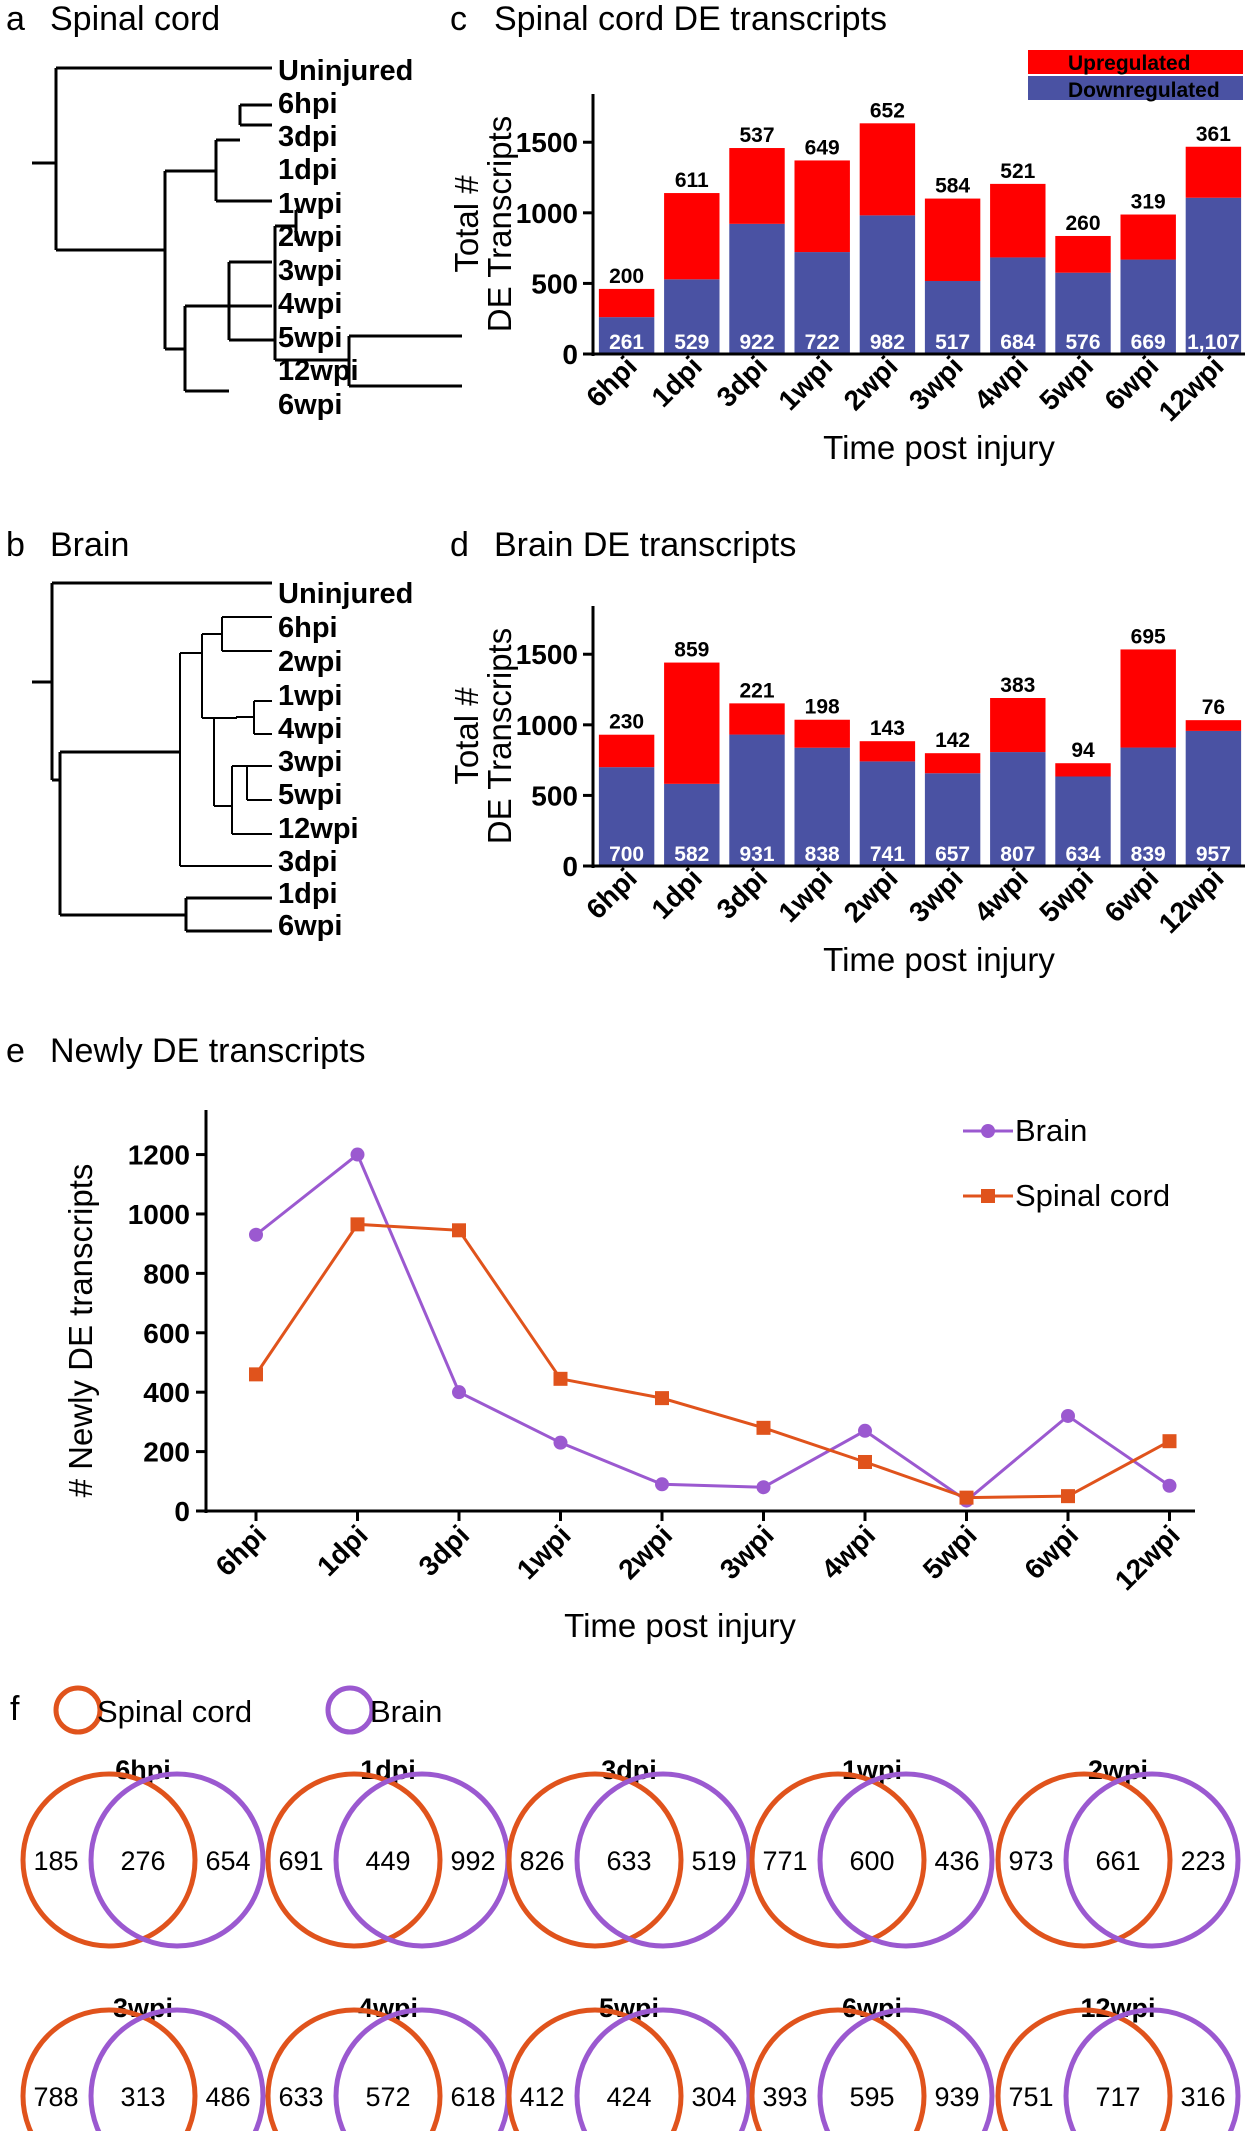  What do you see at coordinates (182, 1511) in the screenshot?
I see `y-tick-label: 0` at bounding box center [182, 1511].